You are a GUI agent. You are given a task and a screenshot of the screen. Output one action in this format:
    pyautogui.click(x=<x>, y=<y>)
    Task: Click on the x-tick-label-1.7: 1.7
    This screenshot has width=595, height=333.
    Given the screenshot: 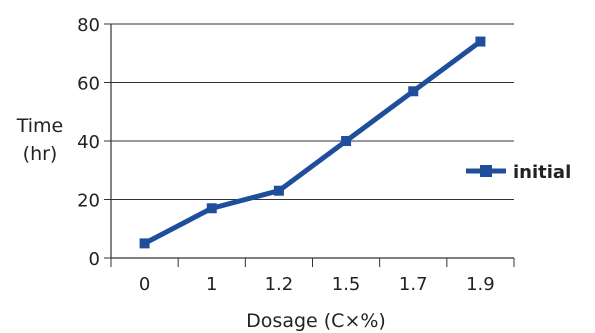 What is the action you would take?
    pyautogui.click(x=413, y=284)
    